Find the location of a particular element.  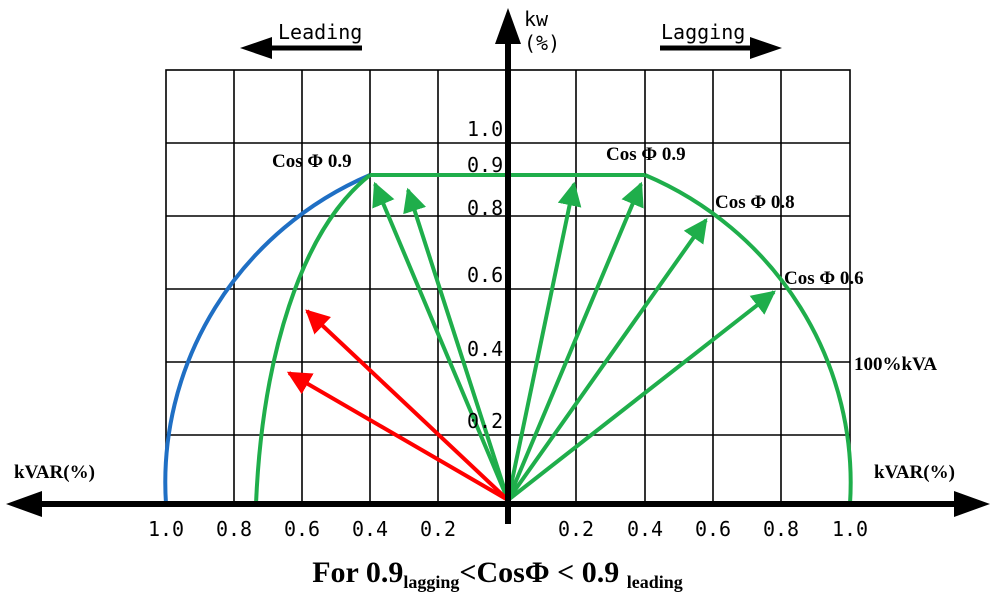

leading-arrowhead is located at coordinates (256, 48).